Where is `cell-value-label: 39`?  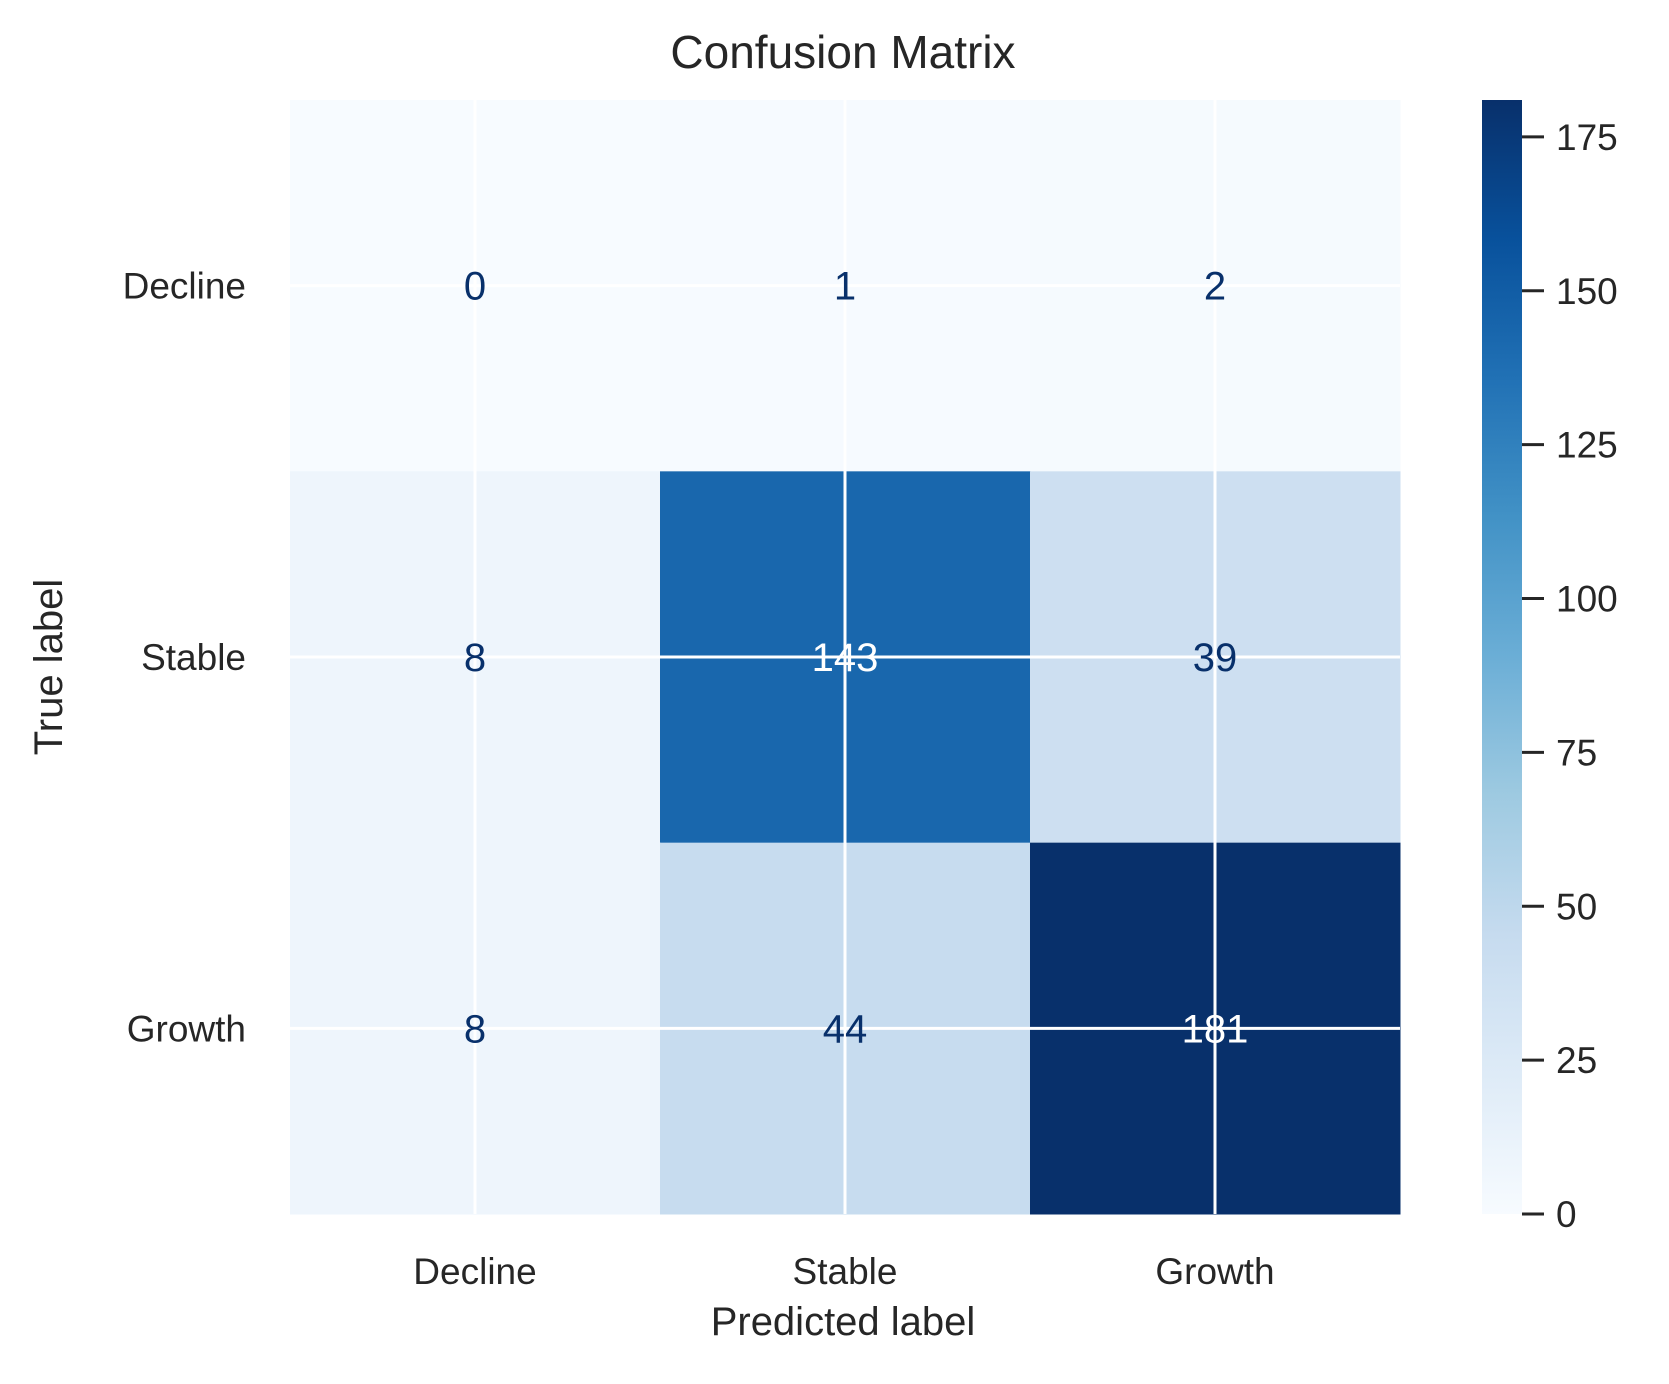
cell-value-label: 39 is located at coordinates (1215, 658).